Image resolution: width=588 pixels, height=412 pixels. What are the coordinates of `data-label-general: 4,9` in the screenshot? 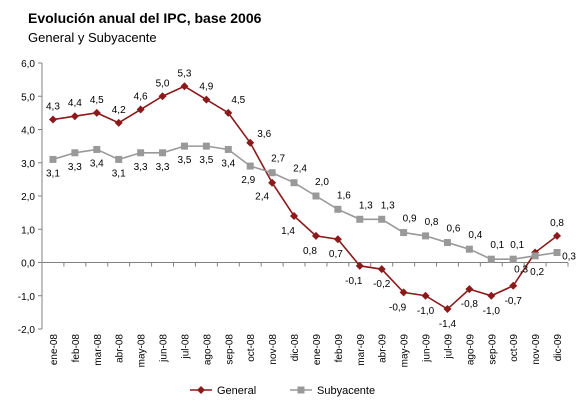 It's located at (206, 87).